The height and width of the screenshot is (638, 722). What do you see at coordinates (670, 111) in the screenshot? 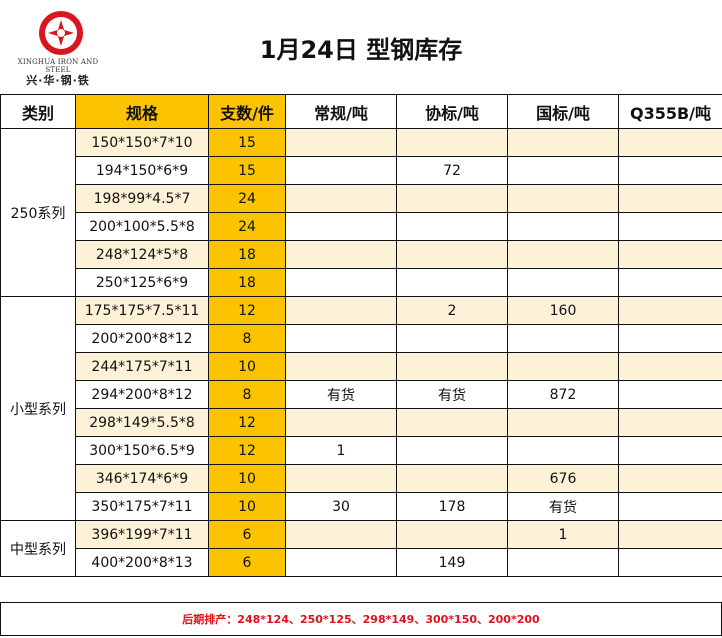
I see `column-header-q355b: Q355B/吨` at bounding box center [670, 111].